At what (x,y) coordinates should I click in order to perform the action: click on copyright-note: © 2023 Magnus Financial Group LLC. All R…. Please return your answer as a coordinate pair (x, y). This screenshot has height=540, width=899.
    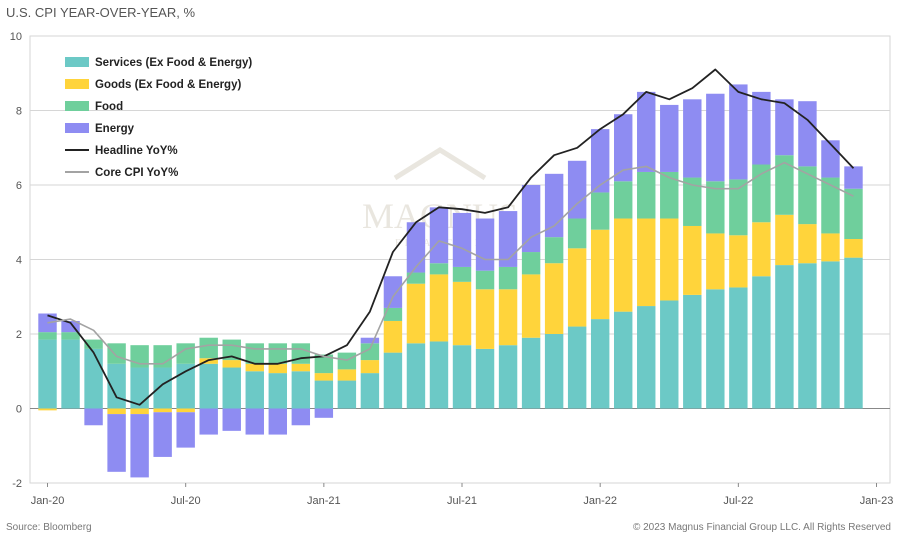
    Looking at the image, I should click on (761, 527).